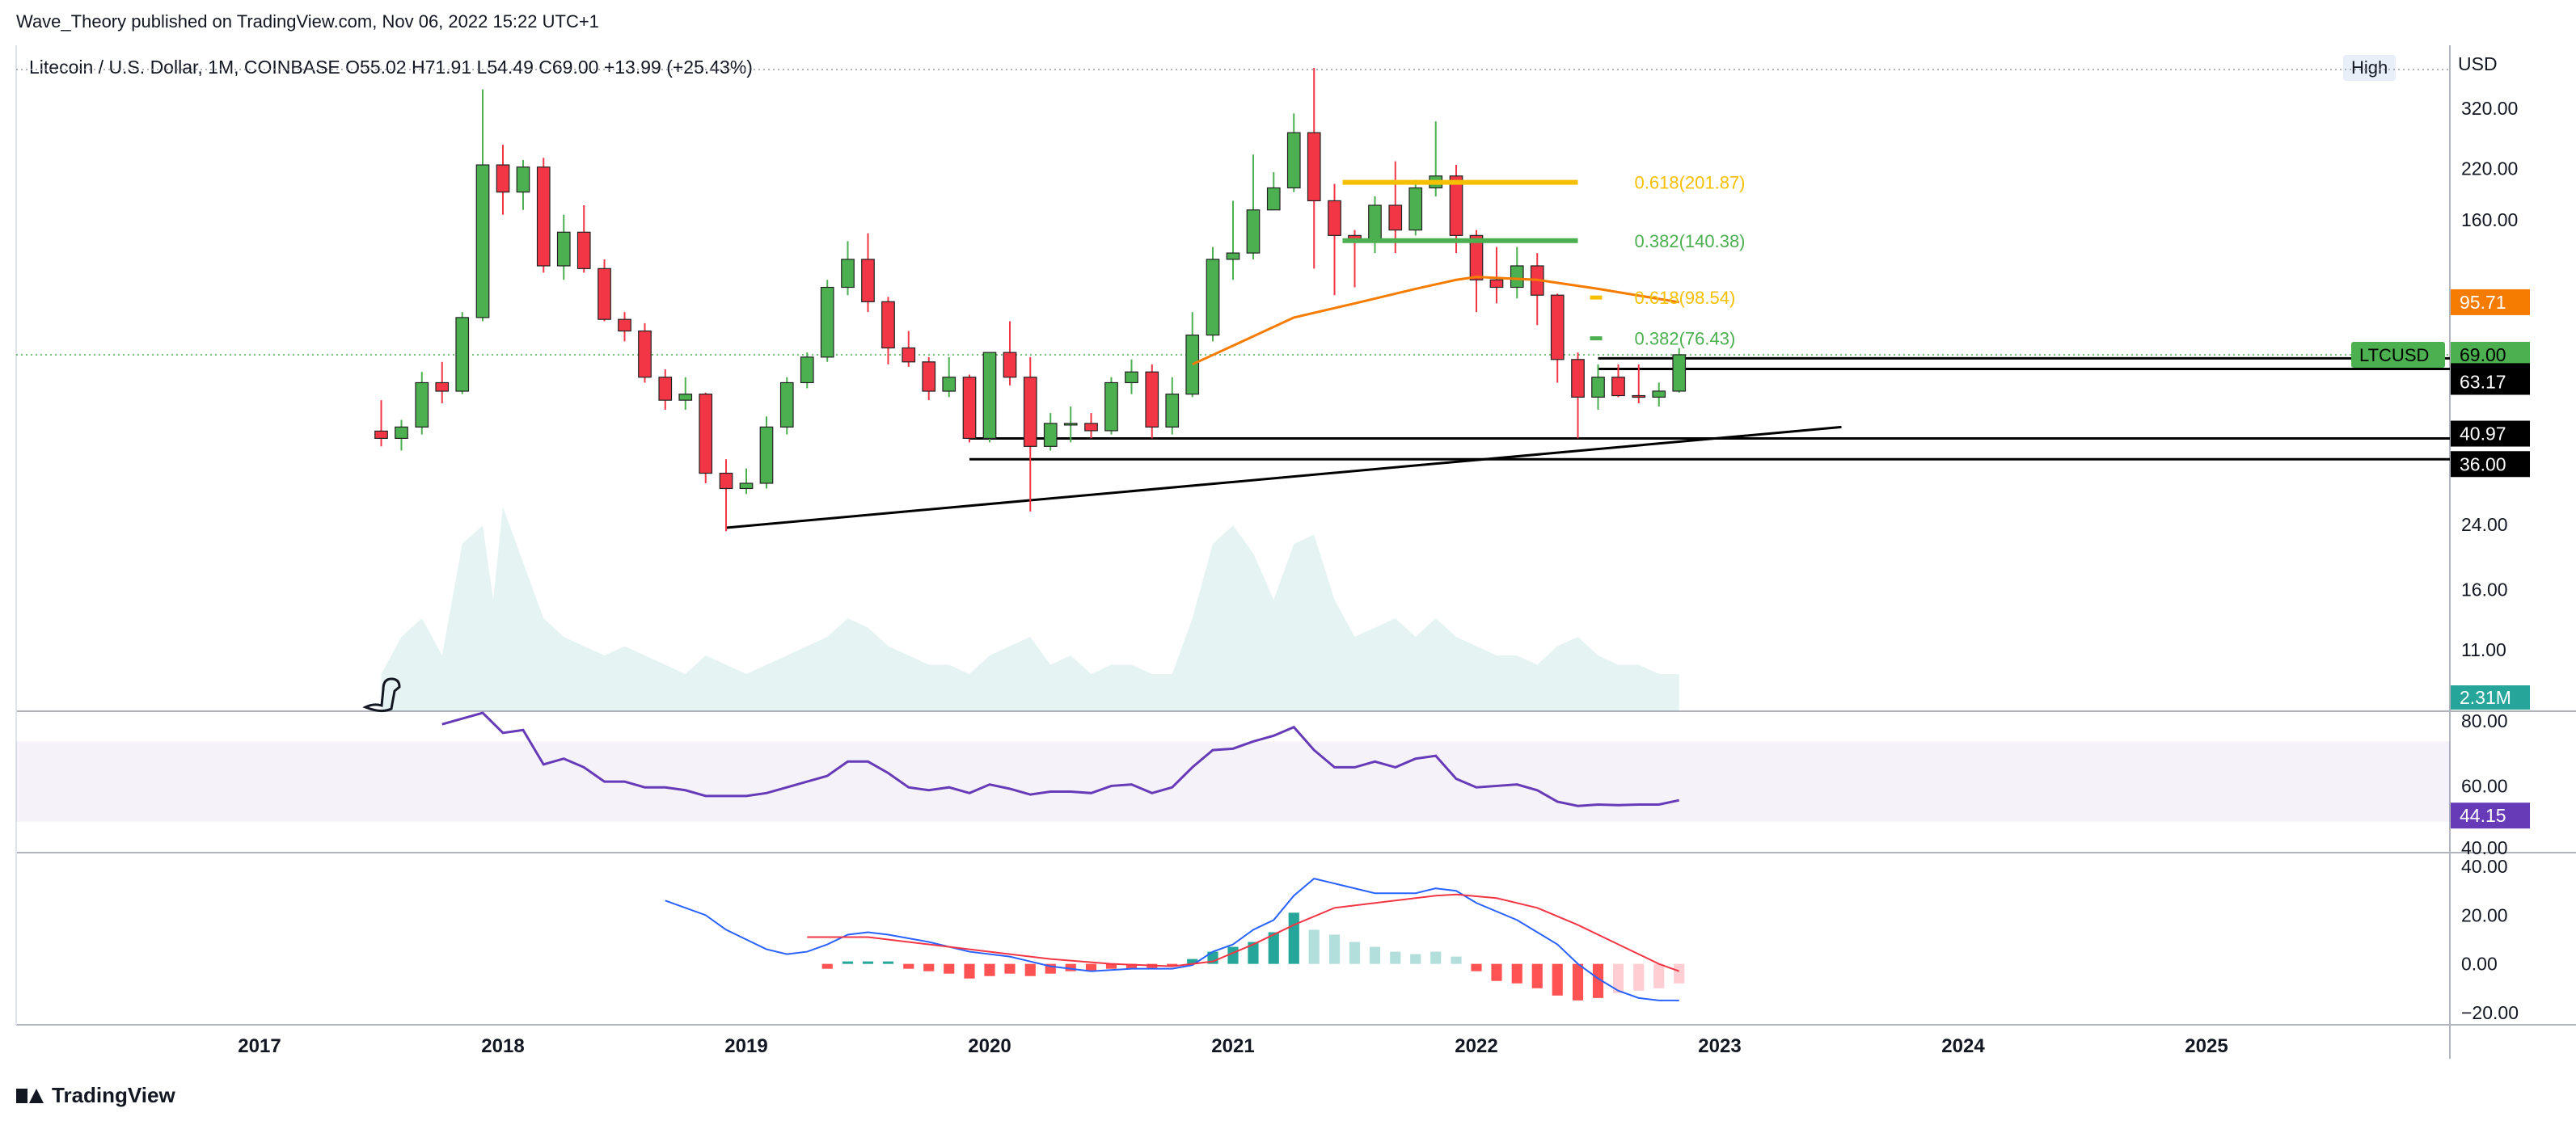 The width and height of the screenshot is (2576, 1125). What do you see at coordinates (1685, 298) in the screenshot?
I see `fib-level-label: 0.618(98.54)` at bounding box center [1685, 298].